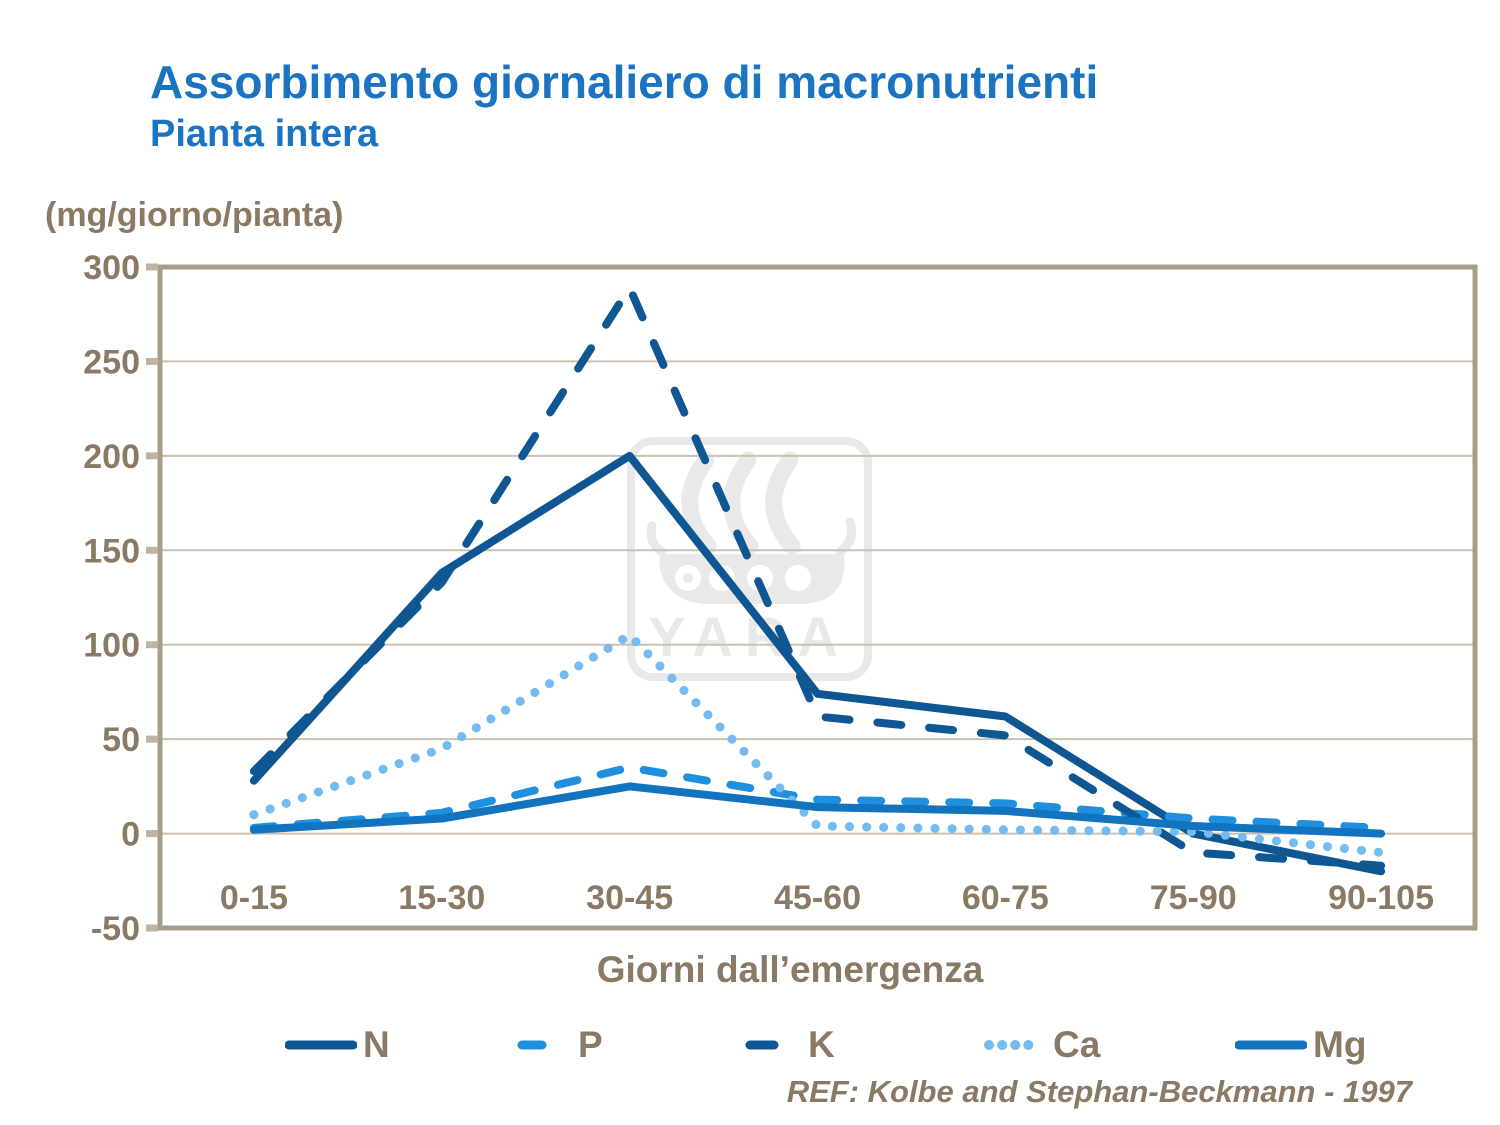 The height and width of the screenshot is (1125, 1500). I want to click on yara-watermark-logo: YARA, so click(749, 559).